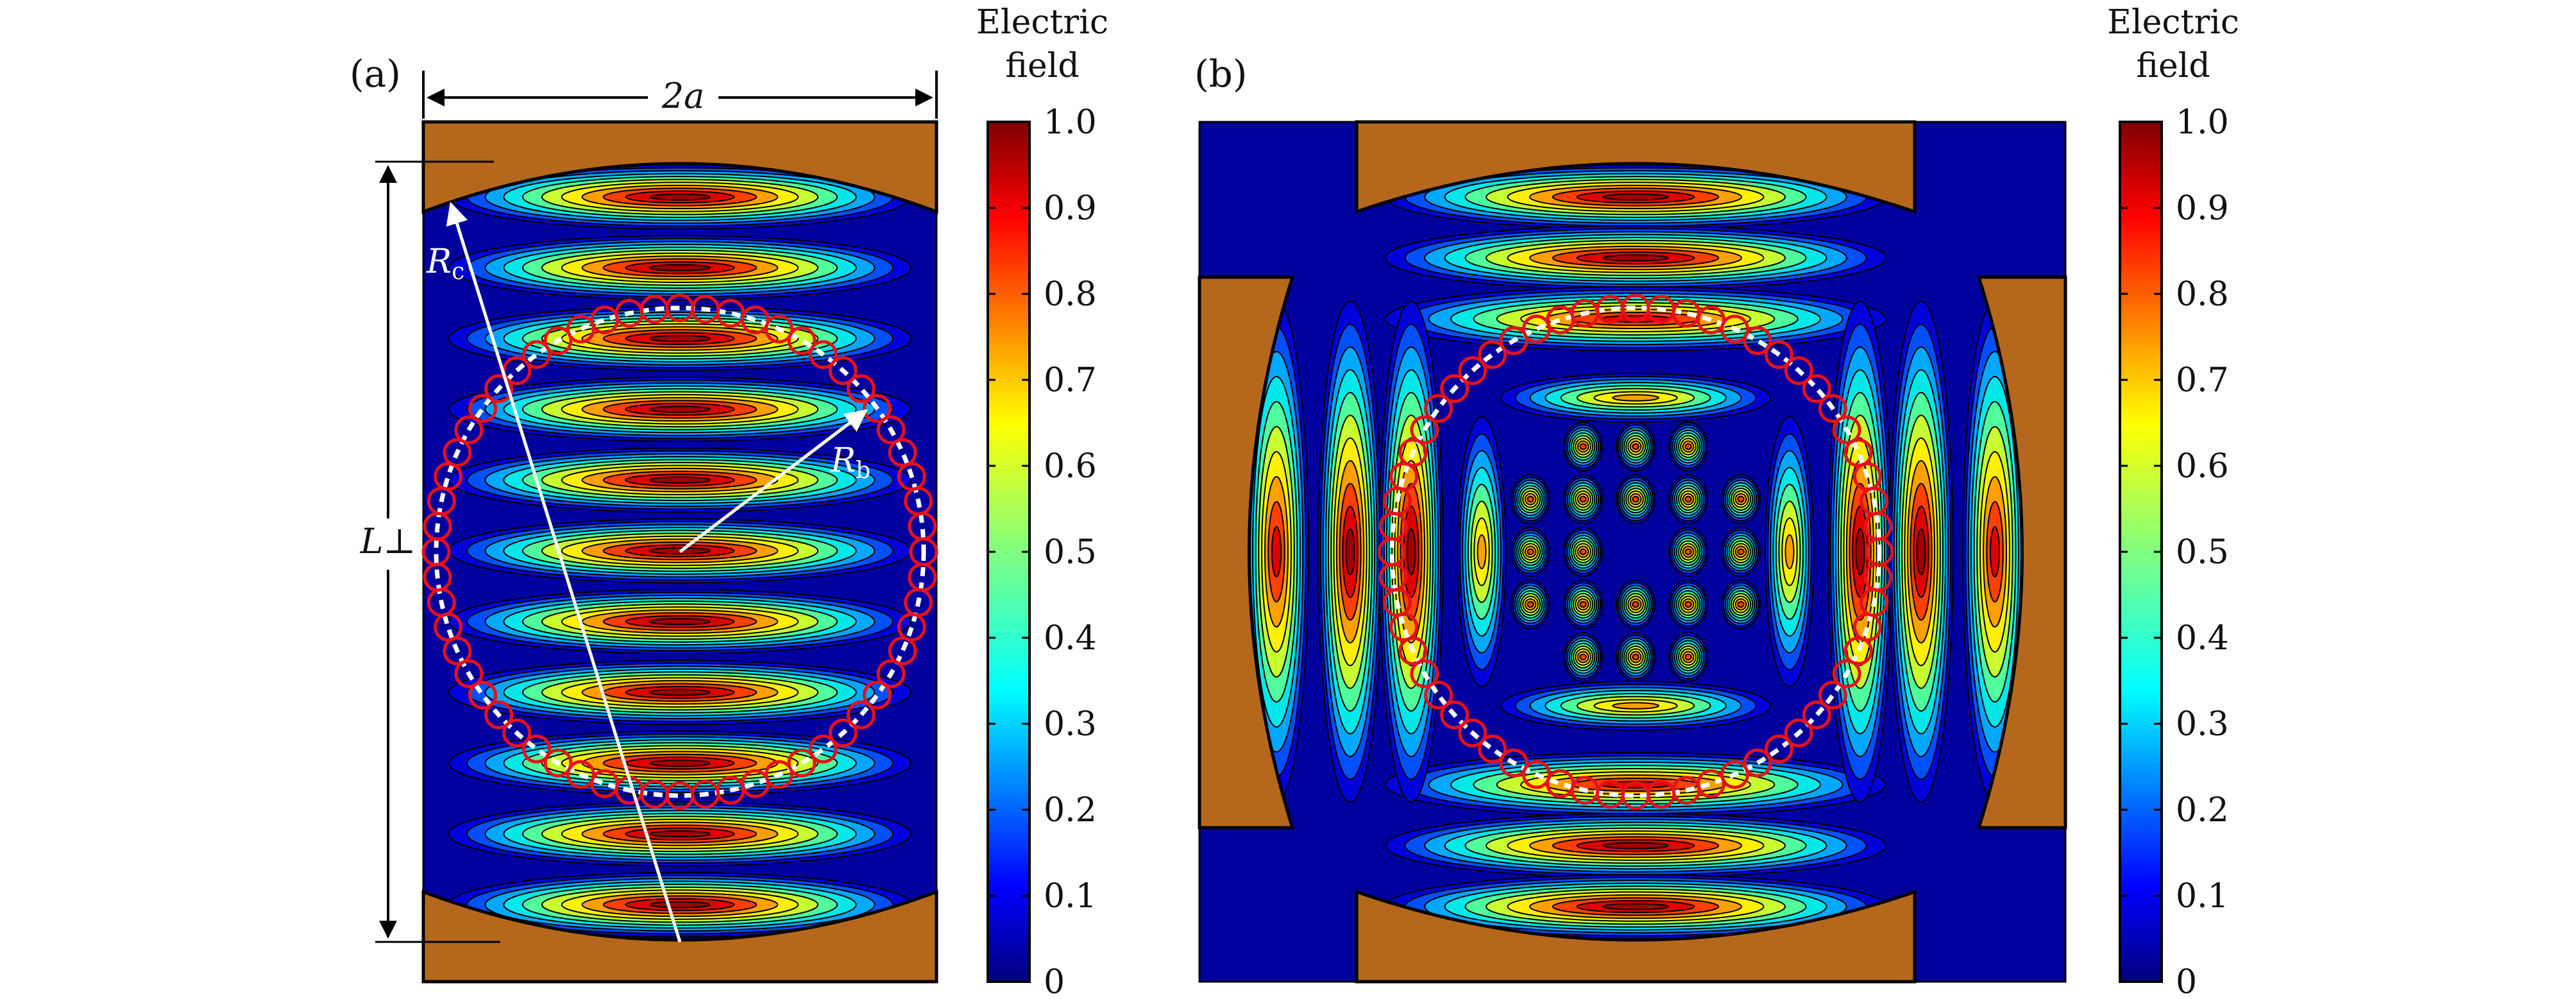 This screenshot has width=2576, height=999. I want to click on panel-a-label: (a), so click(375, 74).